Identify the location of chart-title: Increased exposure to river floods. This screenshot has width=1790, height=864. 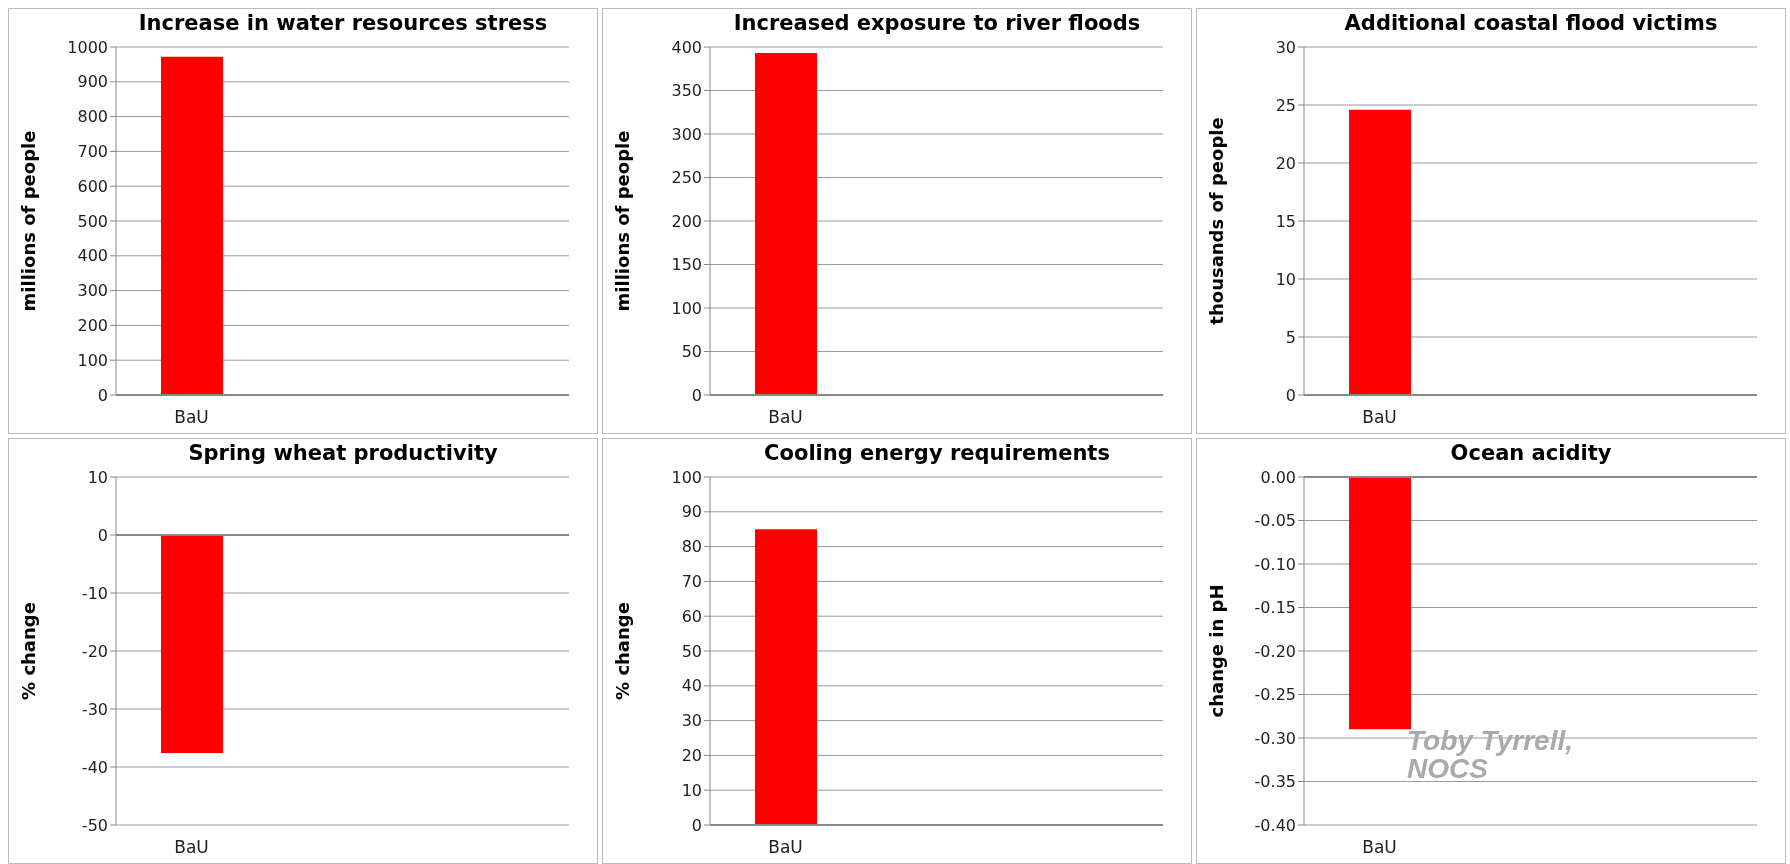
(937, 23).